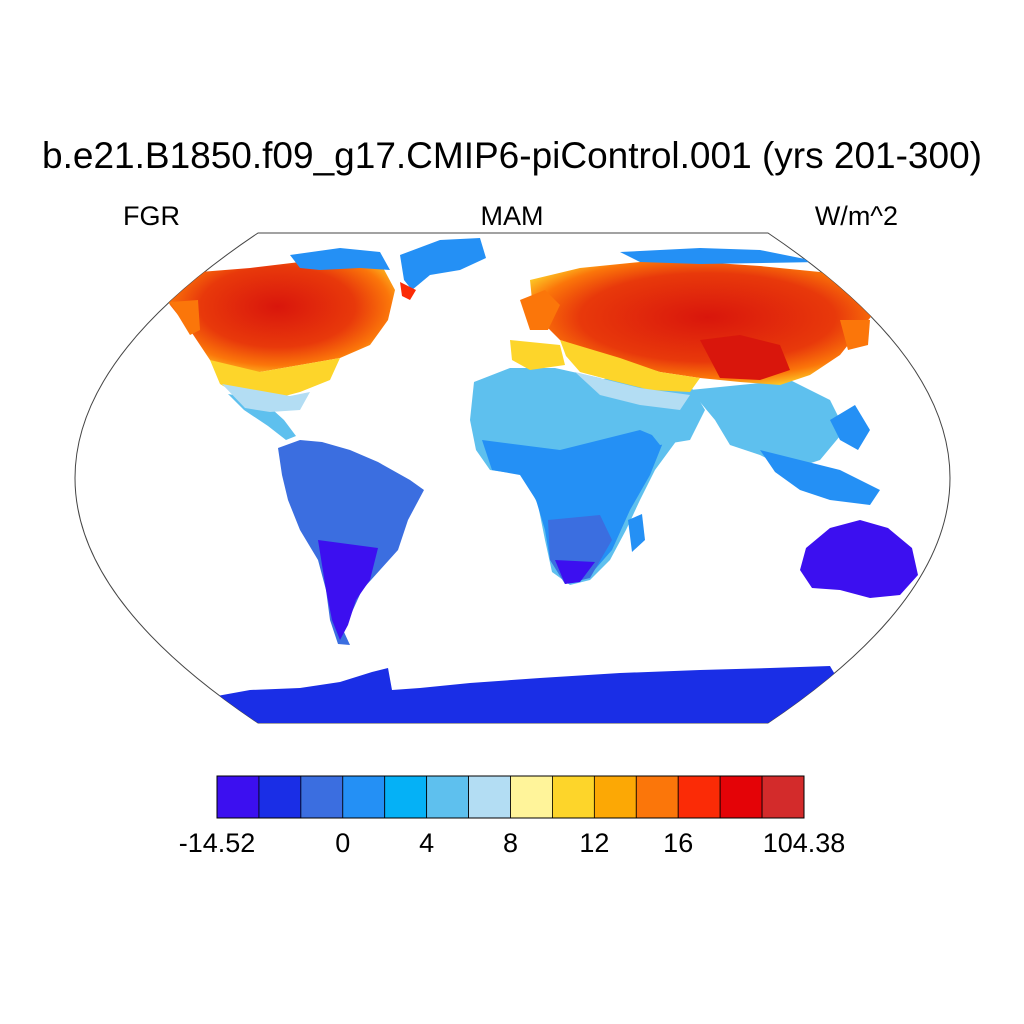  I want to click on units-label: W/m^2, so click(856, 216).